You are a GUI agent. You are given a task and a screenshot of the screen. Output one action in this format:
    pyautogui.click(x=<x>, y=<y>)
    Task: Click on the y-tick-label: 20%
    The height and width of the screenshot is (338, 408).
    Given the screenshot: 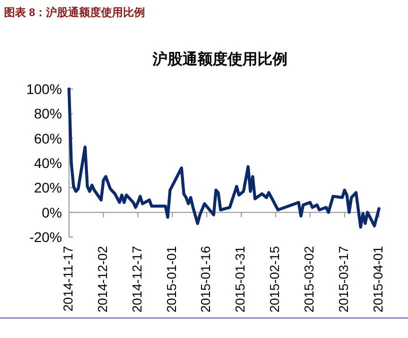 What is the action you would take?
    pyautogui.click(x=48, y=188)
    